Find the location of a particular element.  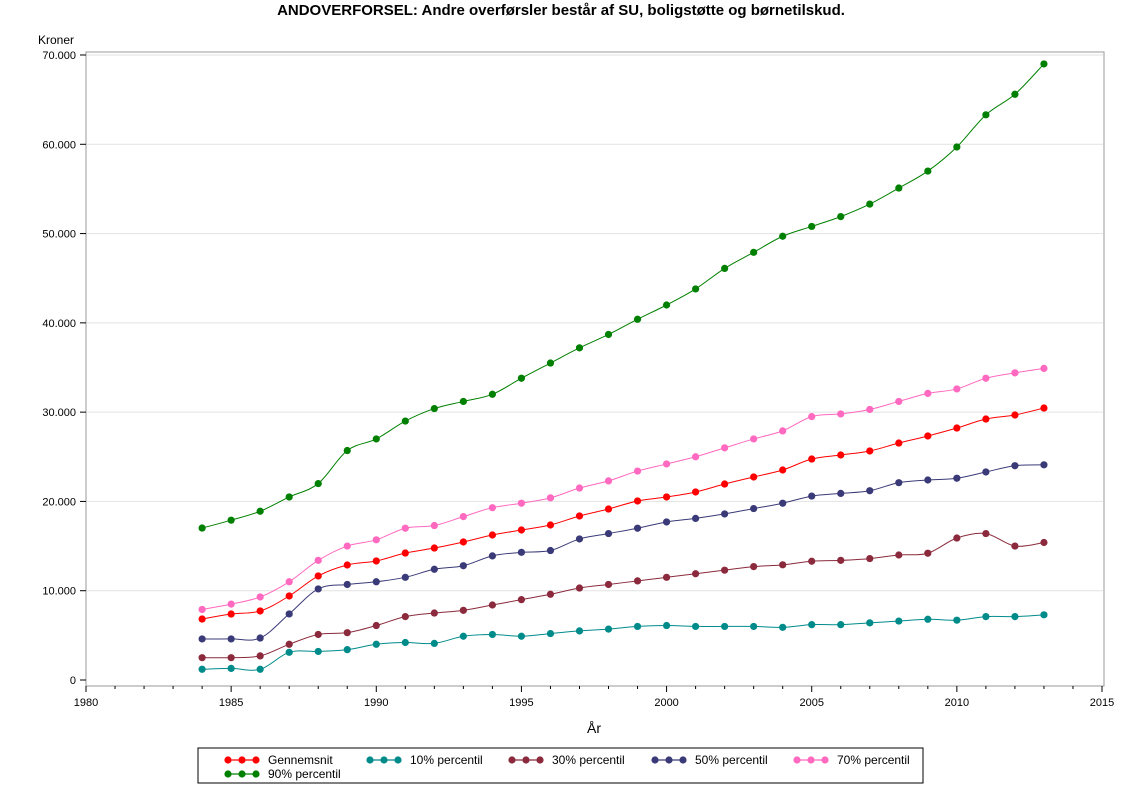

x-tick-label: 2000 is located at coordinates (666, 703).